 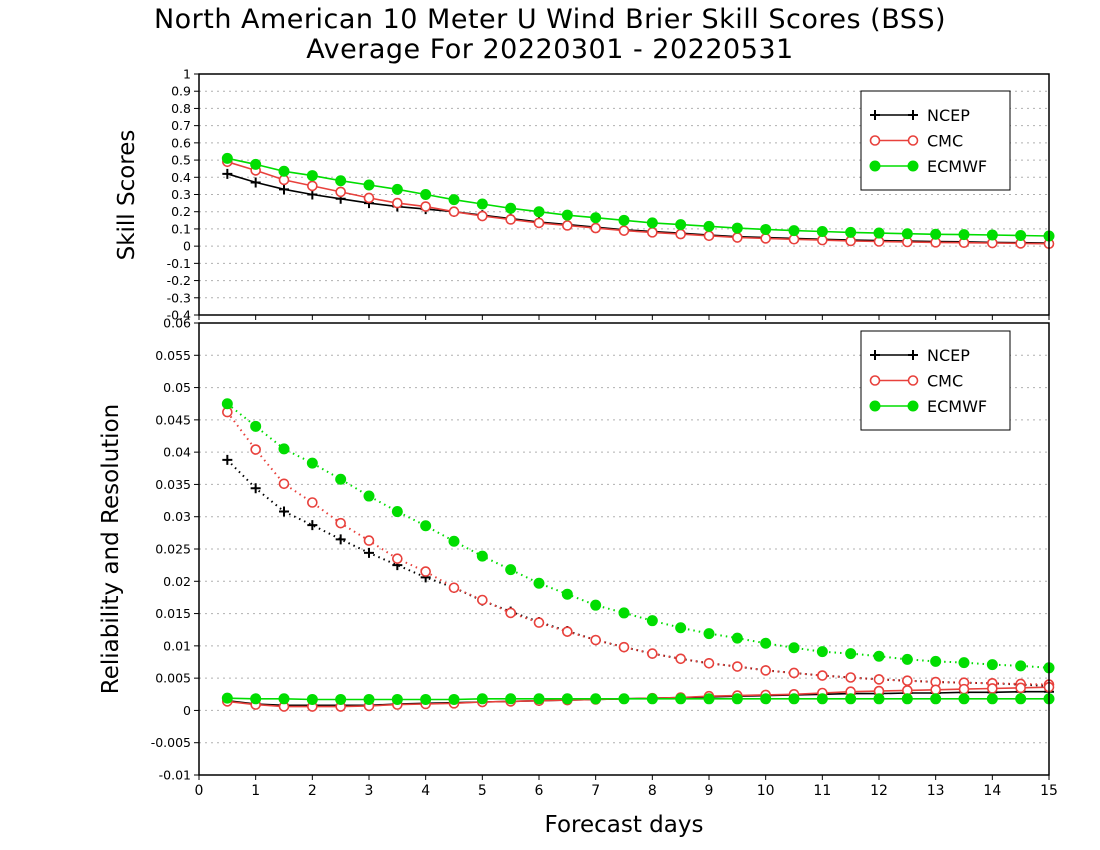 What do you see at coordinates (177, 516) in the screenshot?
I see `y-tick-label: 0.03` at bounding box center [177, 516].